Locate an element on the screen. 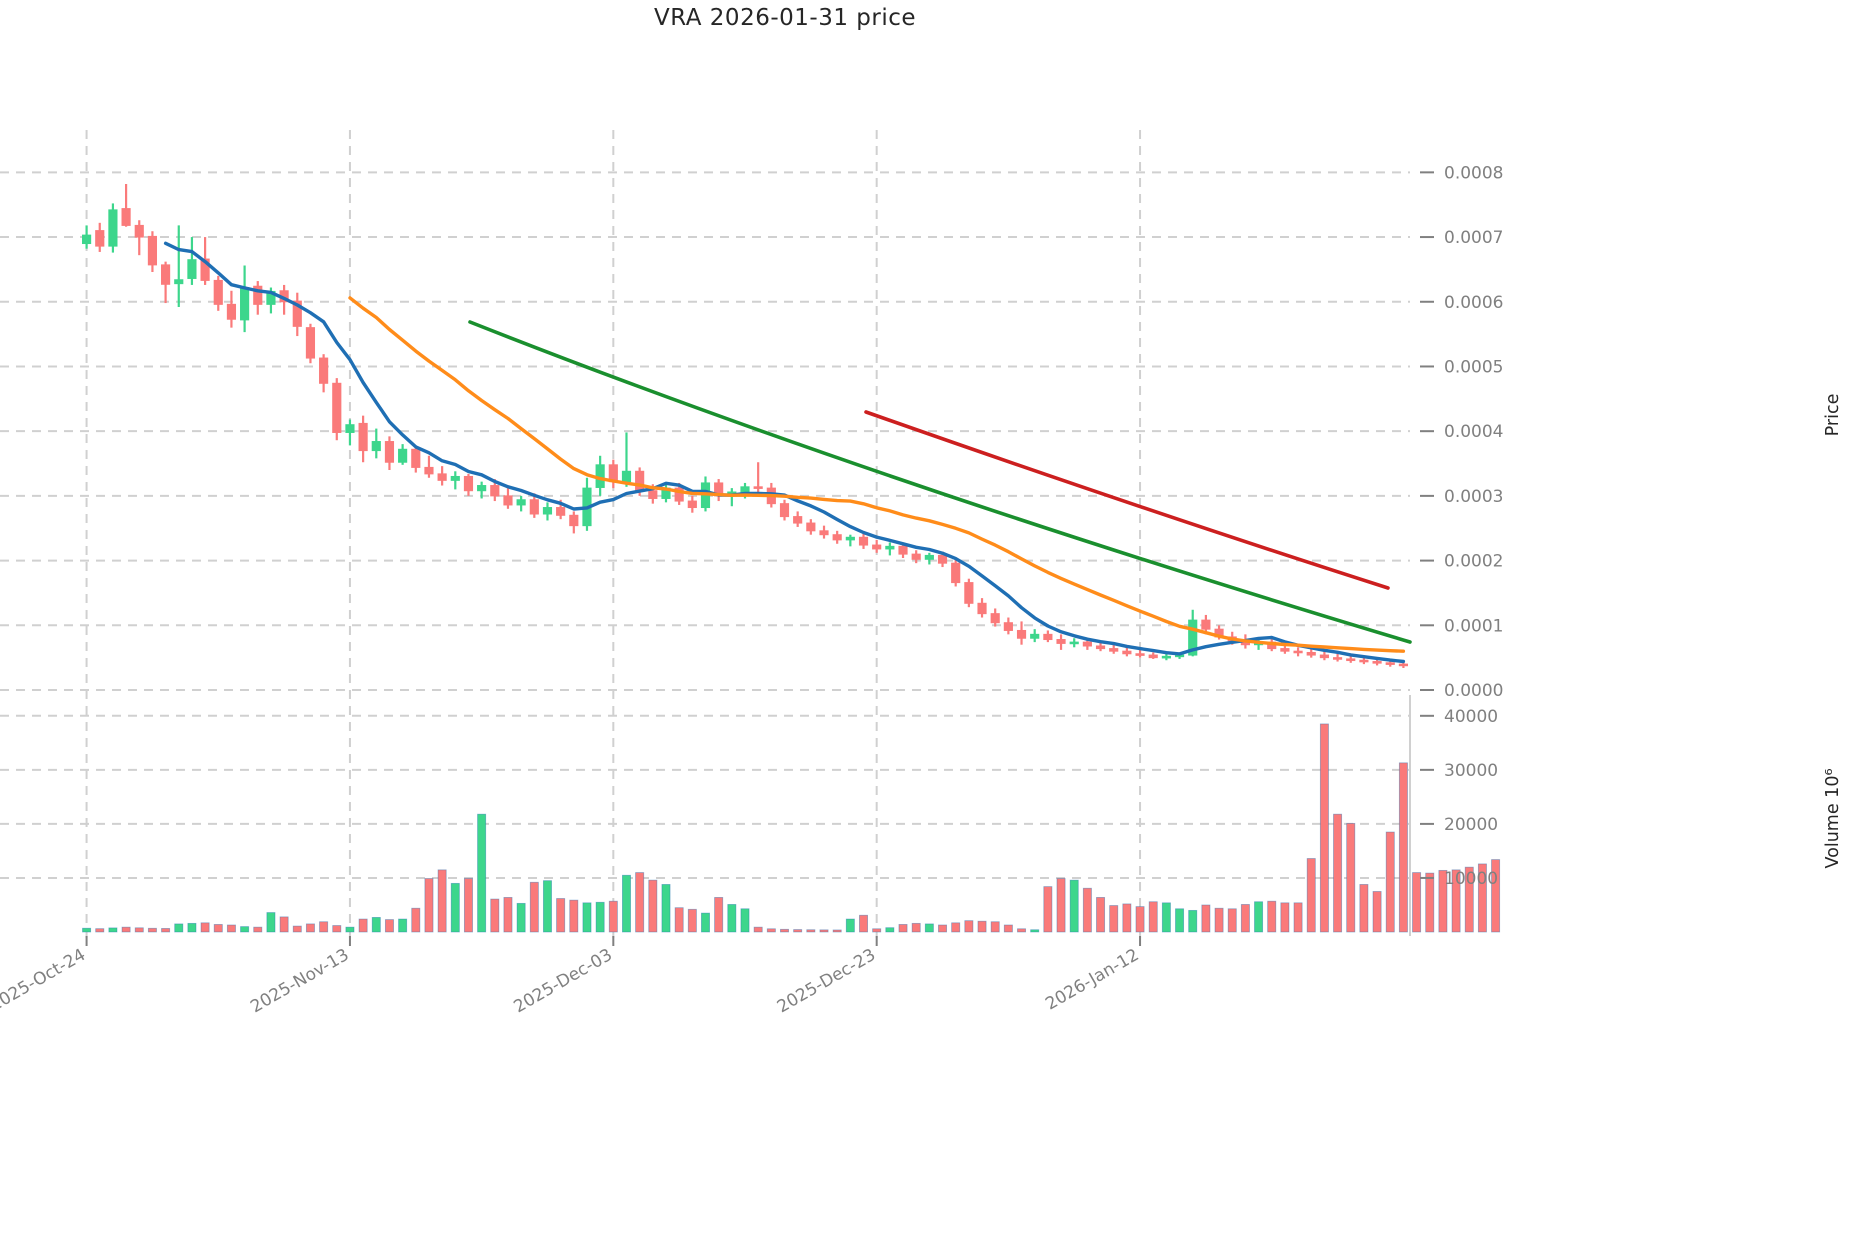 This screenshot has height=1246, width=1873. volume-tick-label: 10000 is located at coordinates (1471, 879).